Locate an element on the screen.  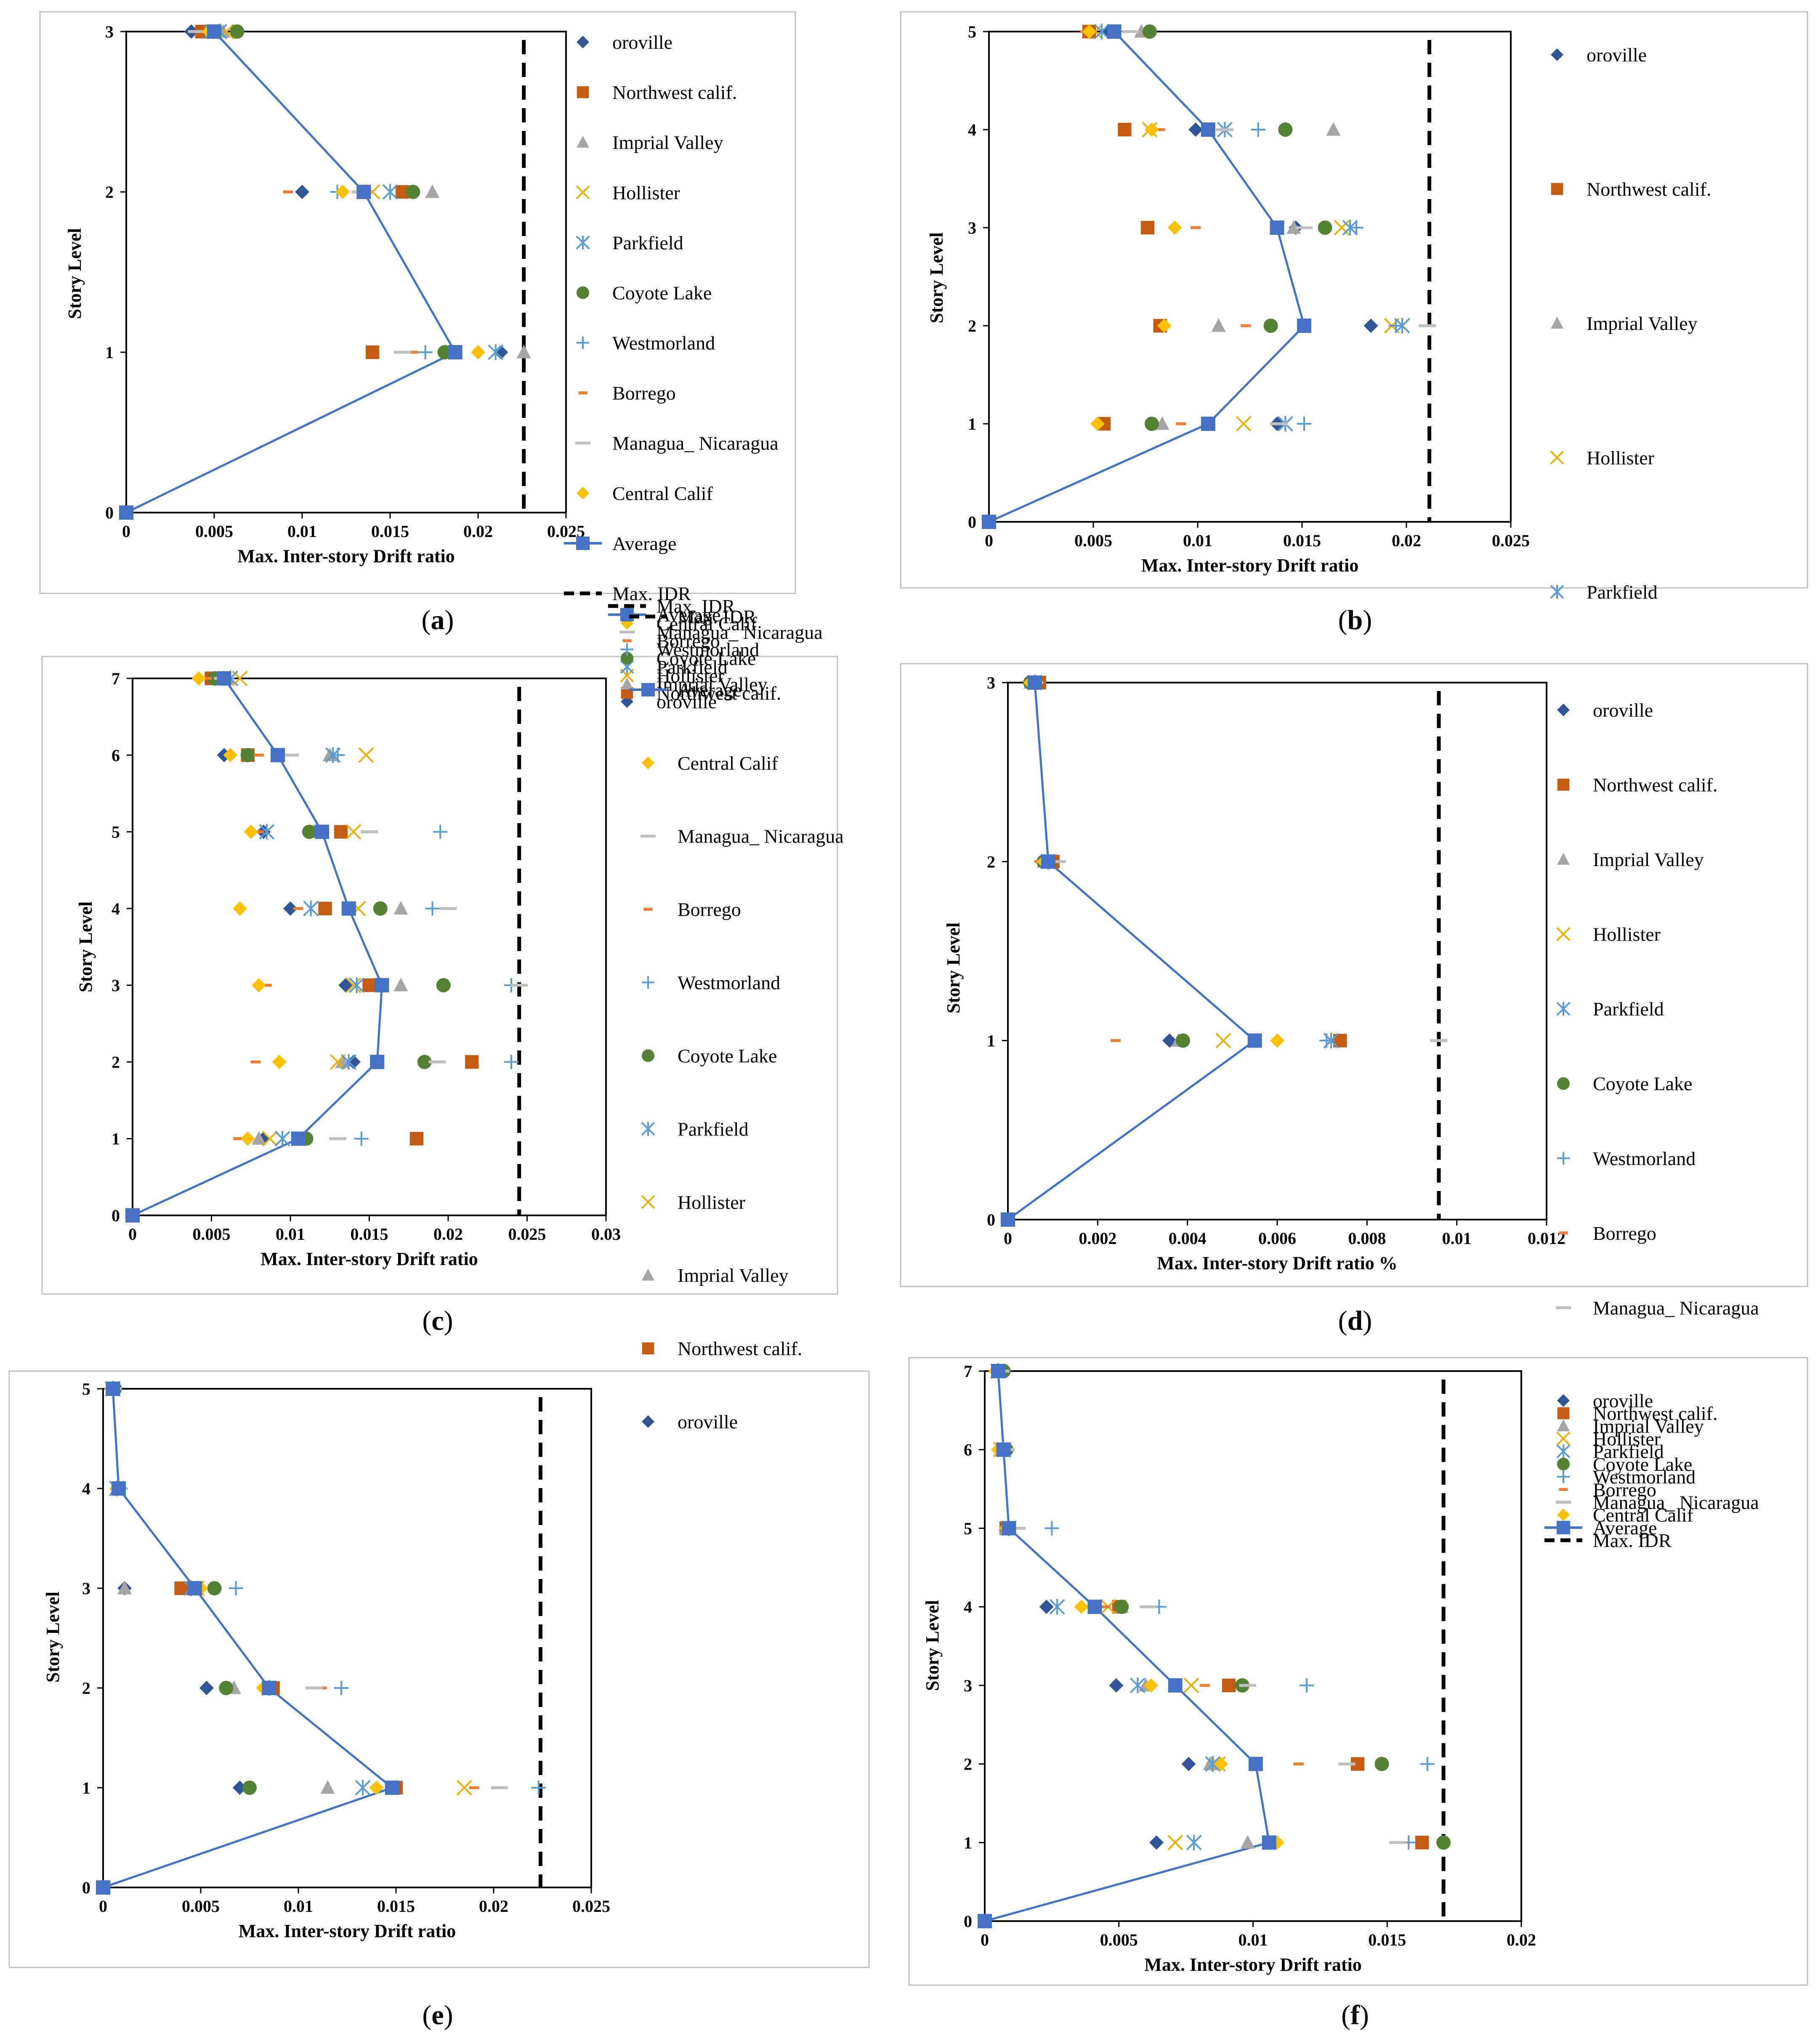
panel-caption: (e) is located at coordinates (437, 2015).